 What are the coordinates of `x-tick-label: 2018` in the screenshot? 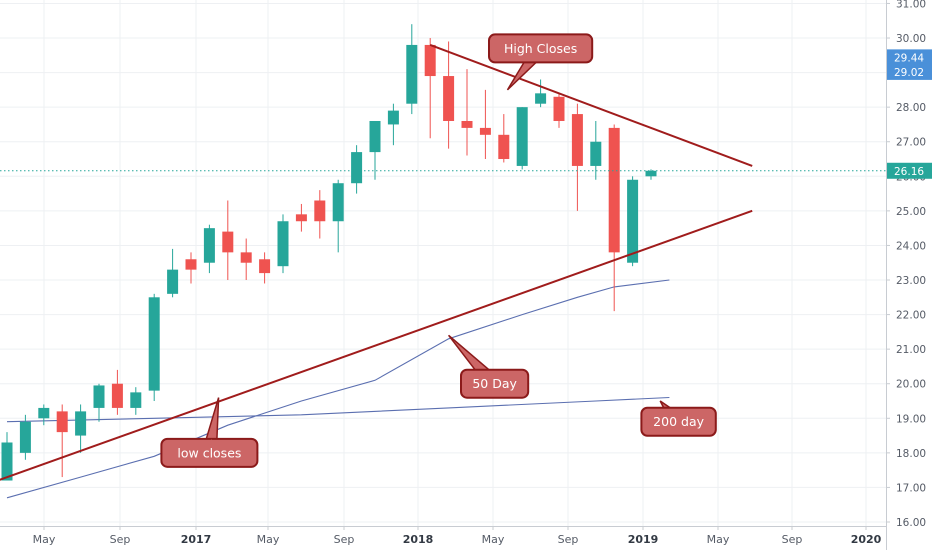 It's located at (418, 539).